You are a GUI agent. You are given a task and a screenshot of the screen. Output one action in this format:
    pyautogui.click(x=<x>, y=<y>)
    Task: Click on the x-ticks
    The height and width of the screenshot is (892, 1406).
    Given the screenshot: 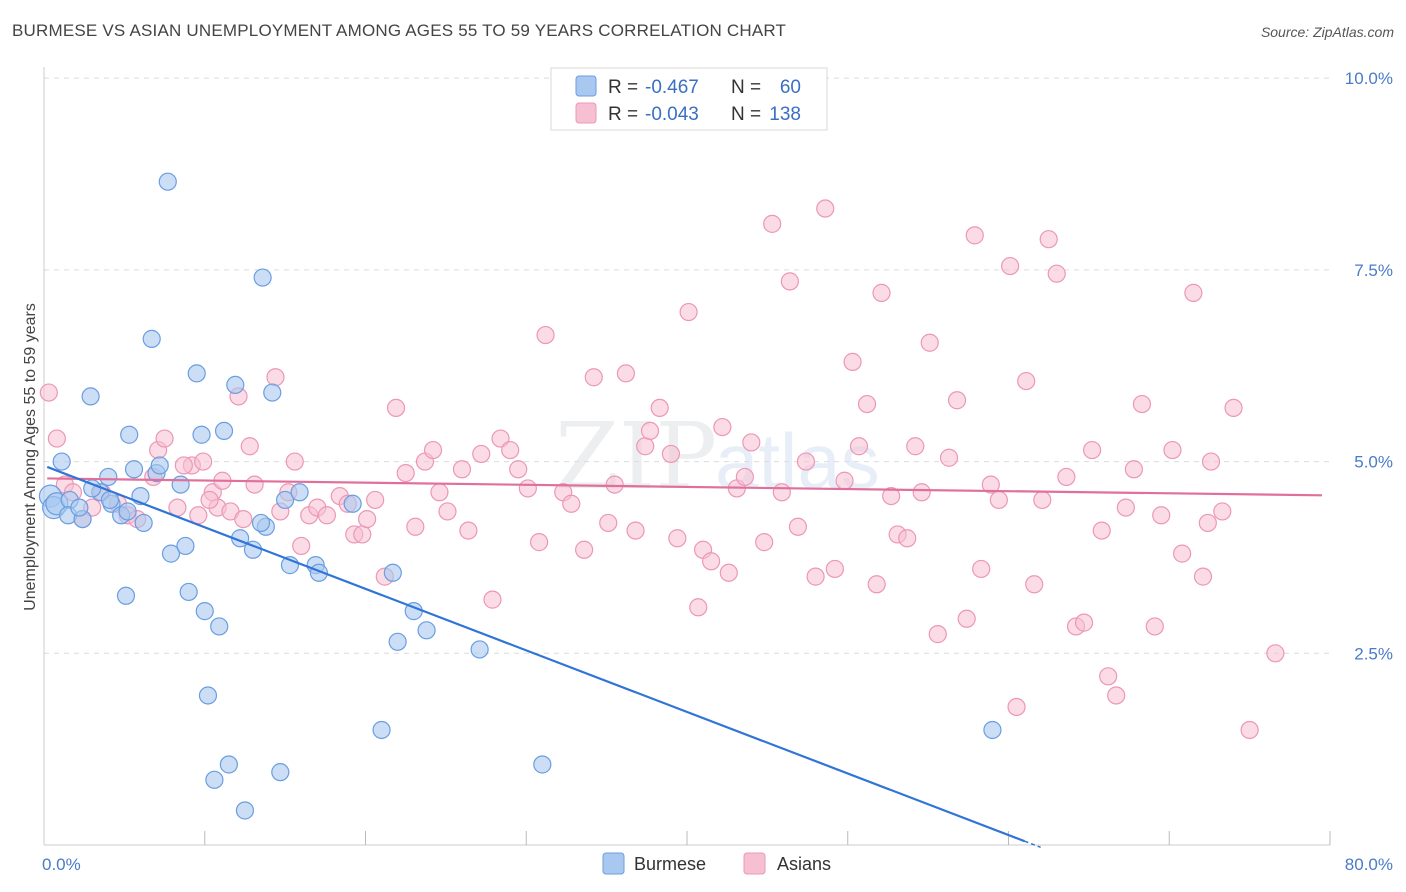 What is the action you would take?
    pyautogui.click(x=767, y=838)
    